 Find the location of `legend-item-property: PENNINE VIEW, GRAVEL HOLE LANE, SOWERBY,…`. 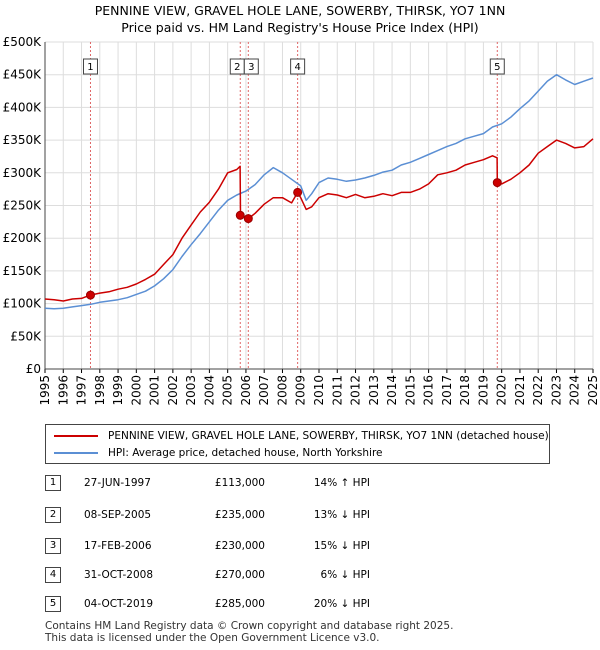

legend-item-property: PENNINE VIEW, GRAVEL HOLE LANE, SOWERBY,… is located at coordinates (301, 436).